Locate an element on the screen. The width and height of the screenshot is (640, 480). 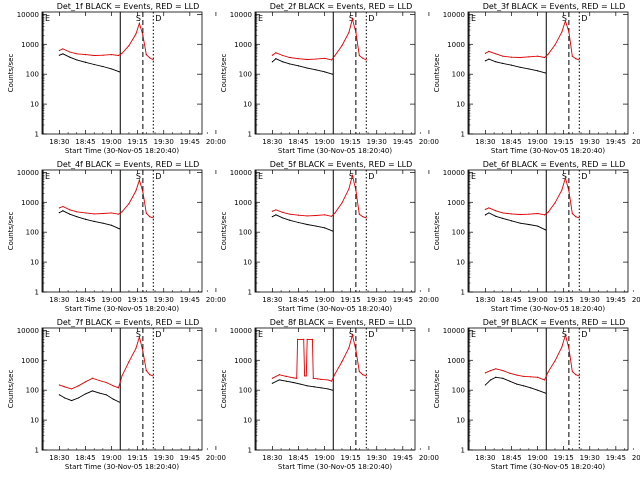
x-axis-label: Start Time (30-Nov-05 18:20:40) is located at coordinates (548, 151).